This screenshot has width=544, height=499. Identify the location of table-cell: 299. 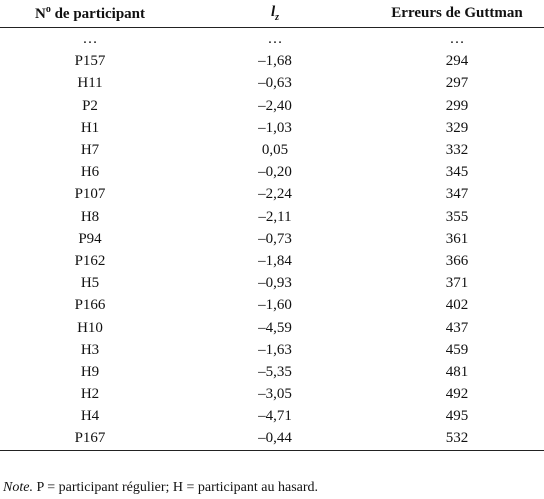
(457, 105).